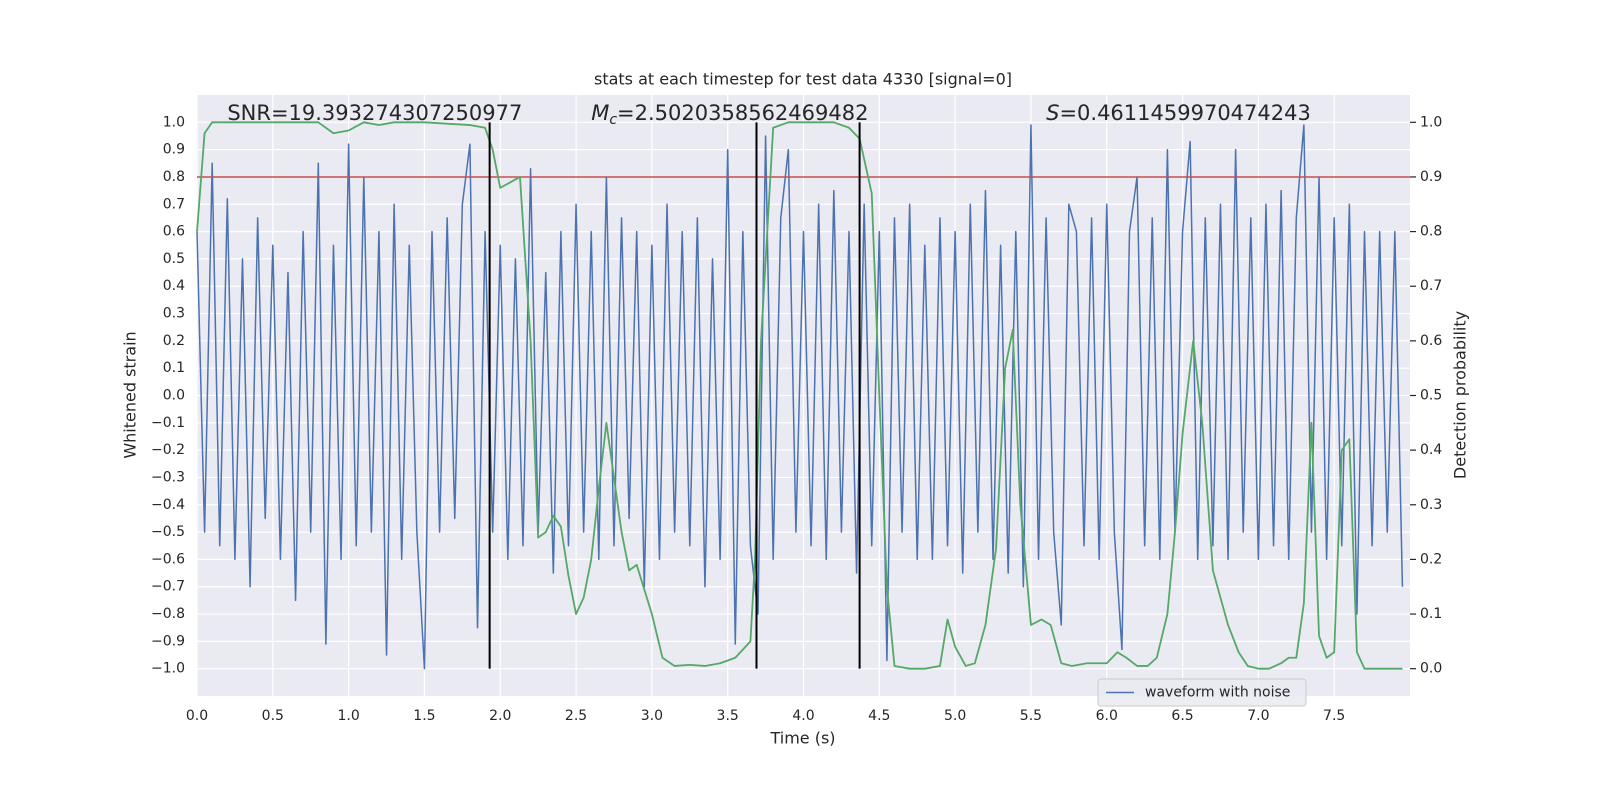  What do you see at coordinates (1431, 669) in the screenshot?
I see `y2-tick-label: 0.0` at bounding box center [1431, 669].